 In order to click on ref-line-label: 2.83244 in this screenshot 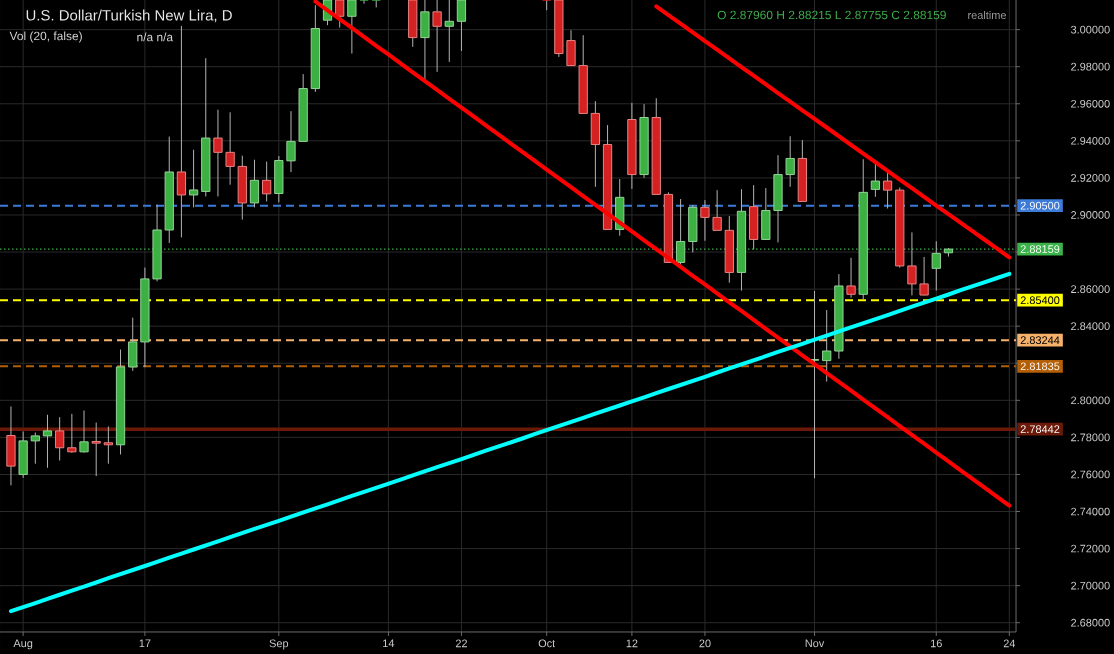, I will do `click(1040, 340)`.